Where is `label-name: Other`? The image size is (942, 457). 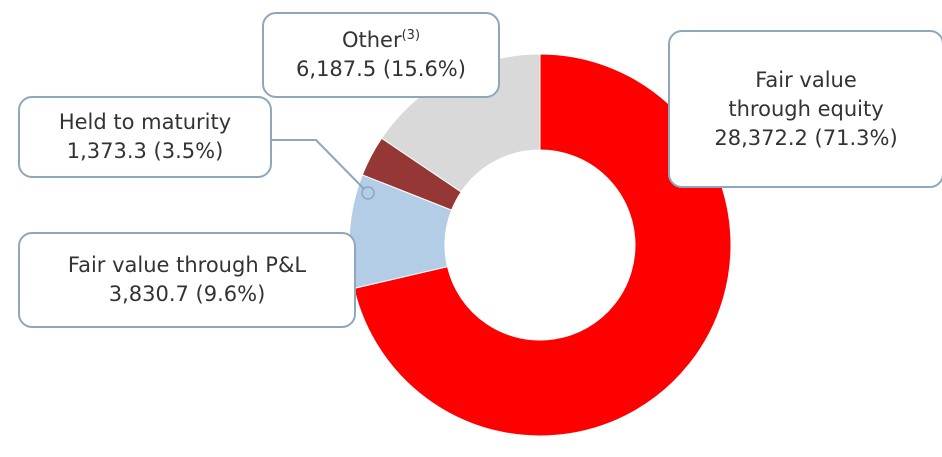 label-name: Other is located at coordinates (371, 40).